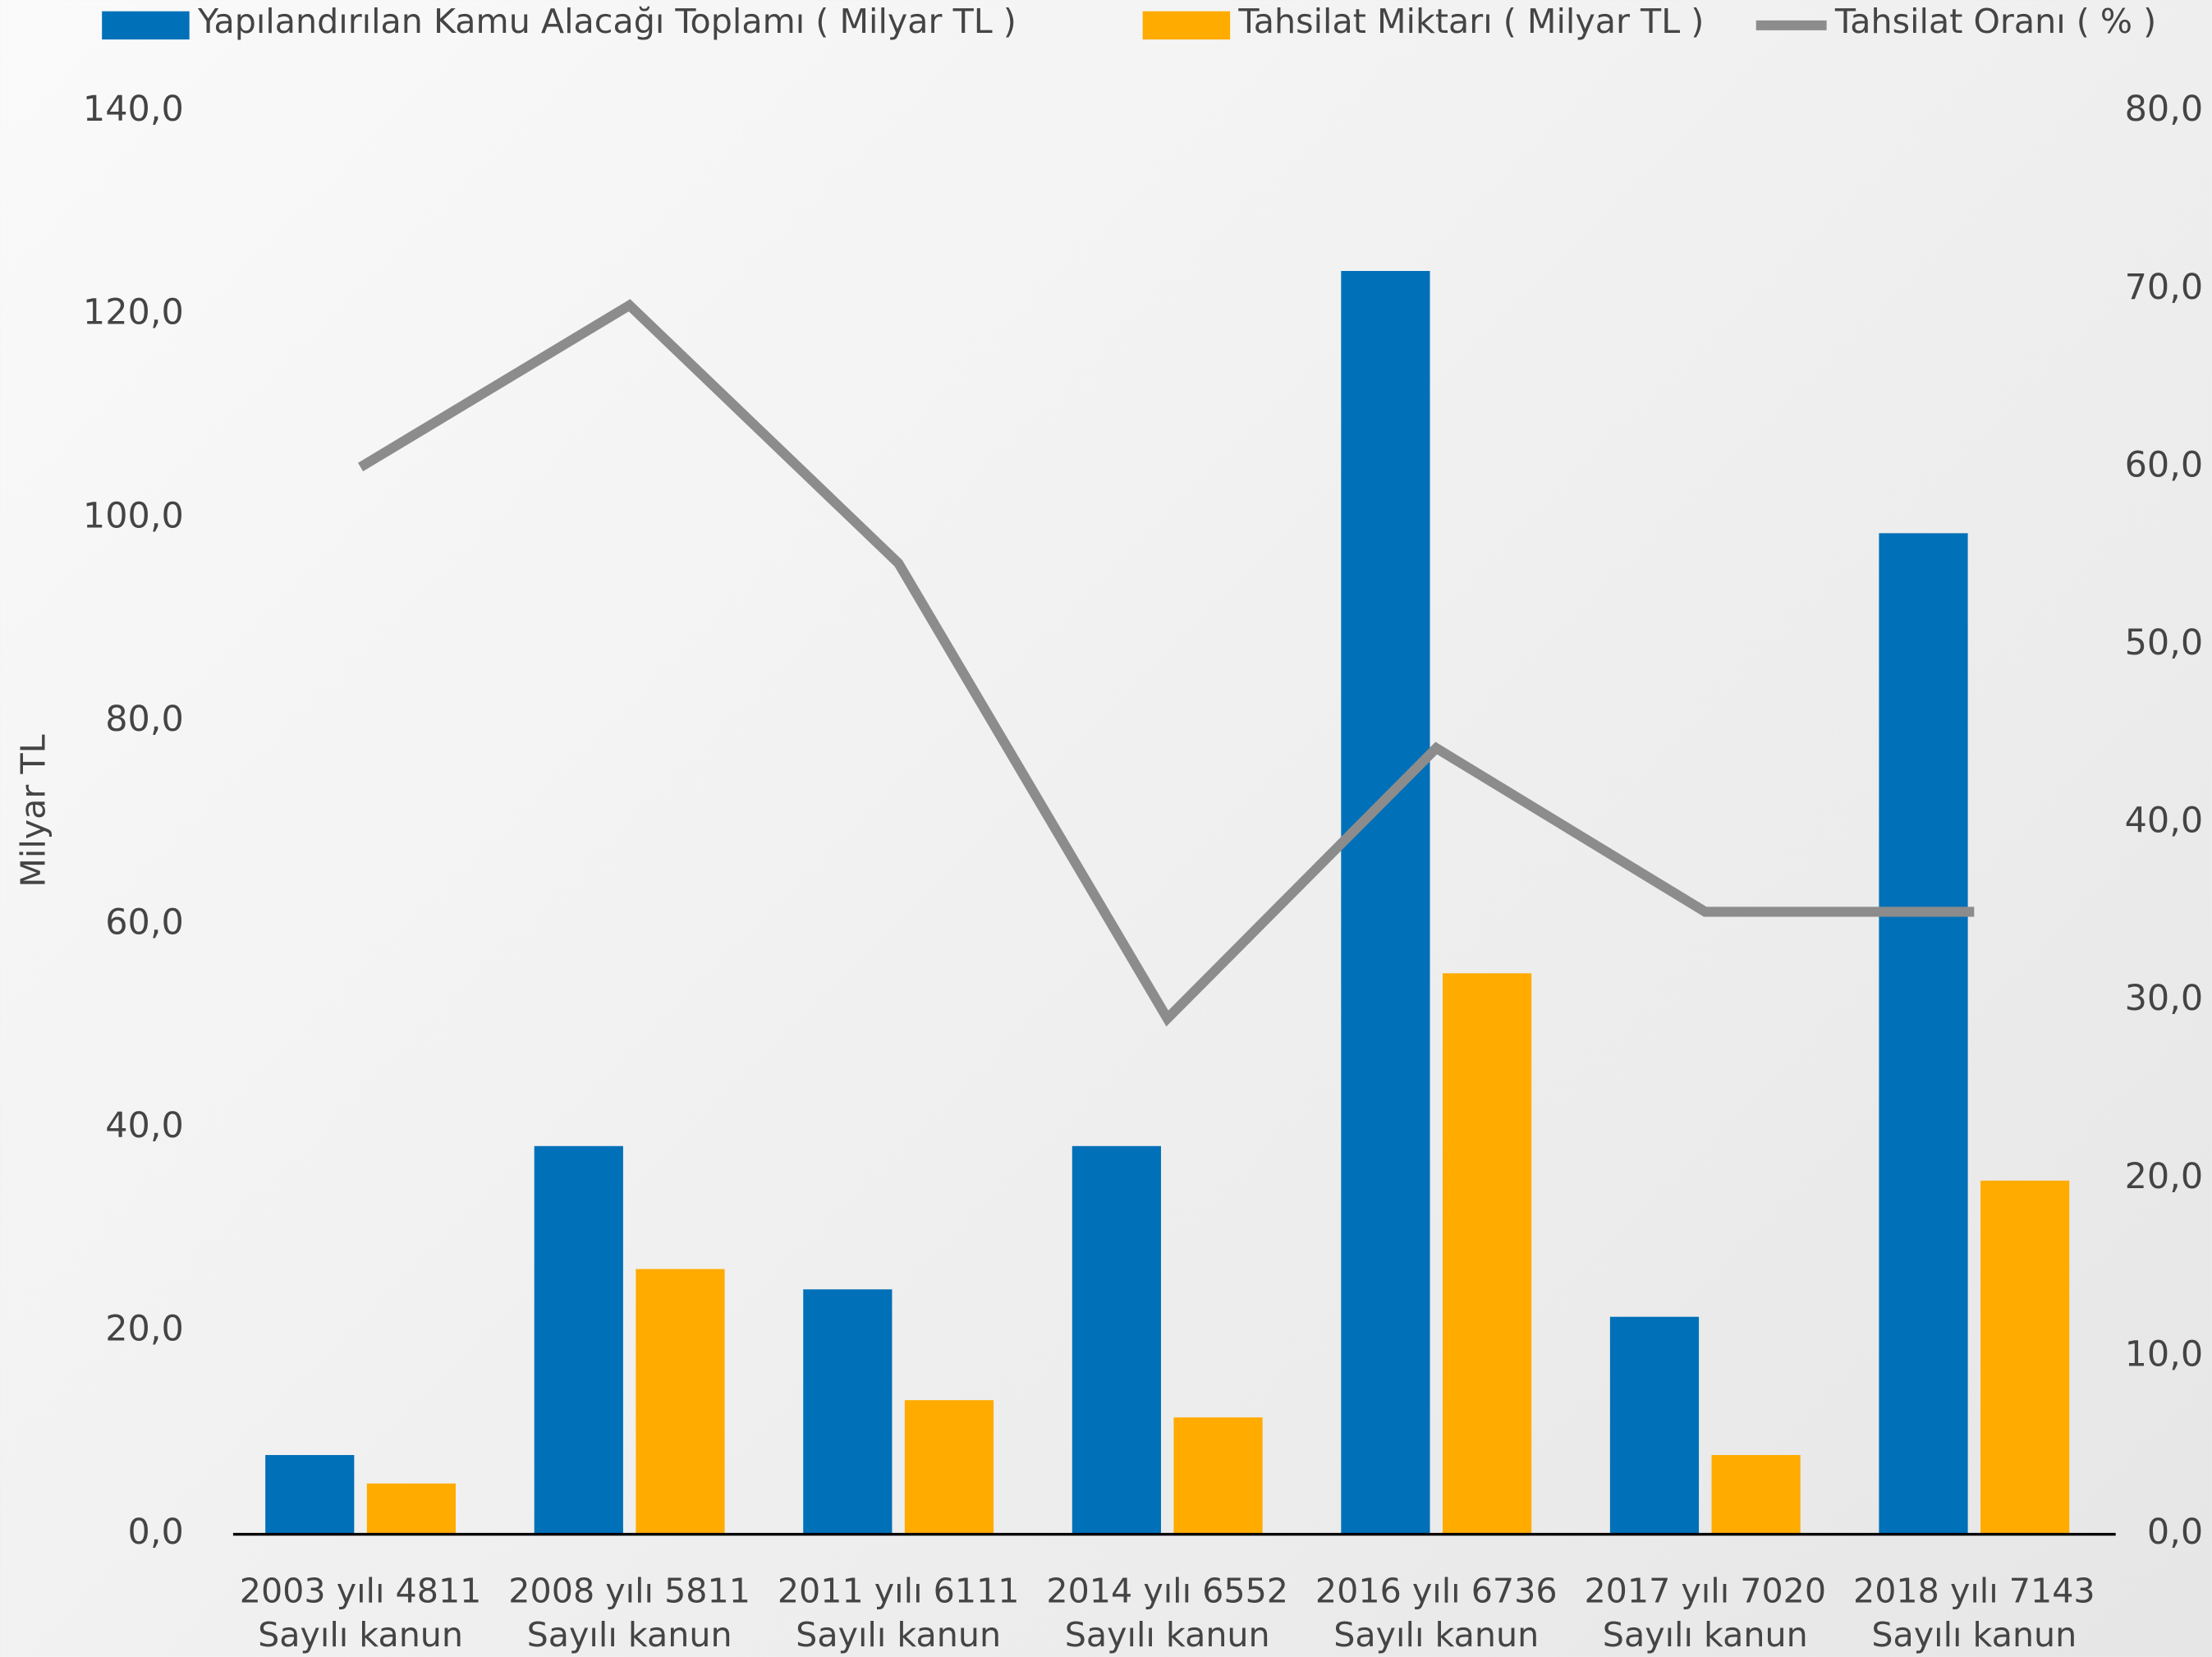  What do you see at coordinates (899, 1591) in the screenshot?
I see `x-tick-label: 2011 yılı 6111` at bounding box center [899, 1591].